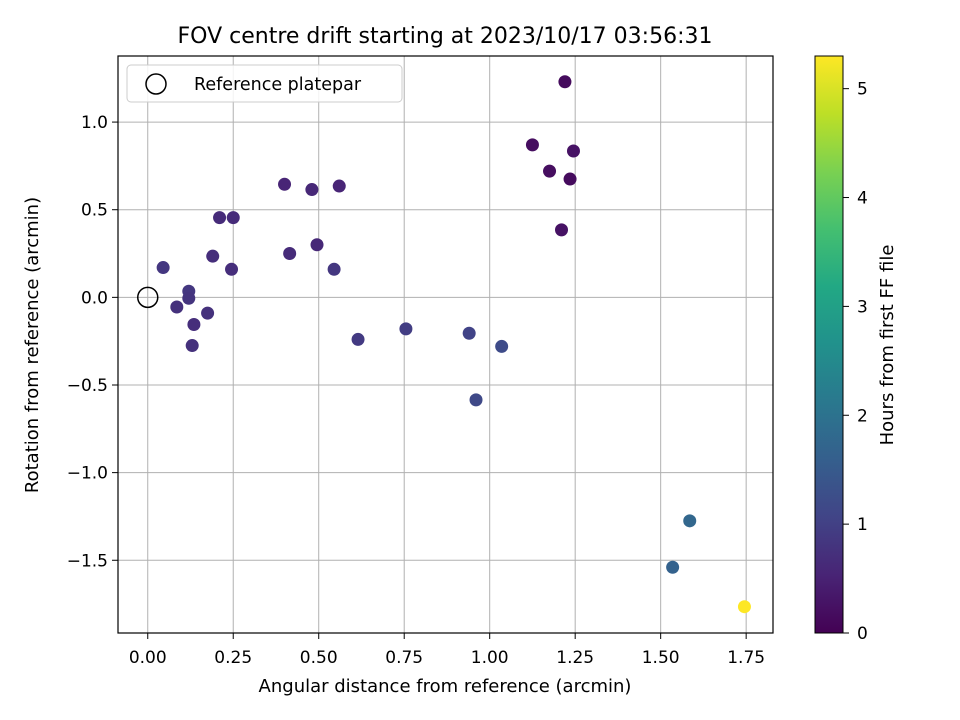 This screenshot has width=960, height=720. What do you see at coordinates (87, 474) in the screenshot?
I see `y-tick-label: −1.0` at bounding box center [87, 474].